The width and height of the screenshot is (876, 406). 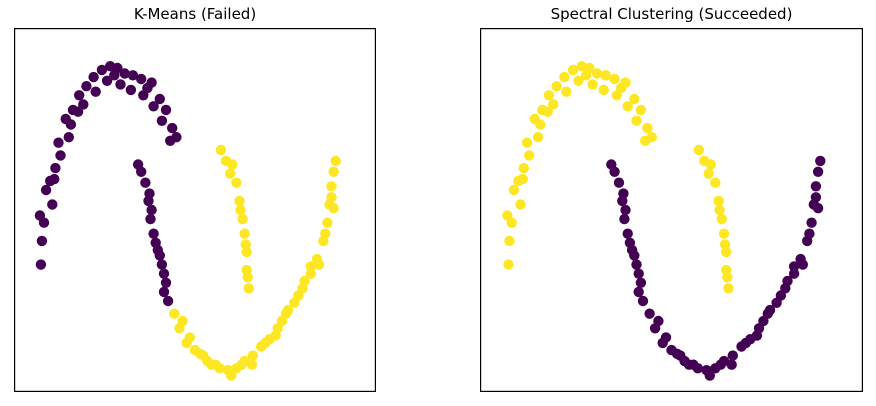 I want to click on chart-title-spectral: Spectral Clustering (Succeeded), so click(x=671, y=14).